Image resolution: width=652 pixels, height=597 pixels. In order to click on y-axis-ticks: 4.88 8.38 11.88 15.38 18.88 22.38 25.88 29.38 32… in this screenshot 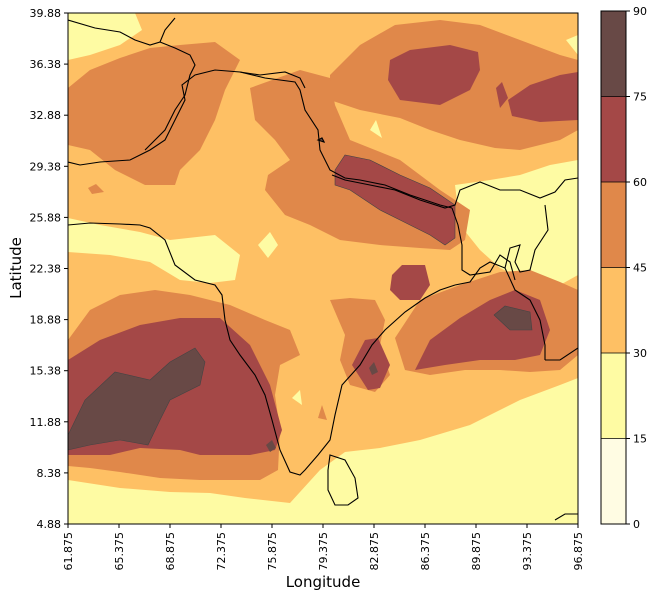, I will do `click(49, 269)`.